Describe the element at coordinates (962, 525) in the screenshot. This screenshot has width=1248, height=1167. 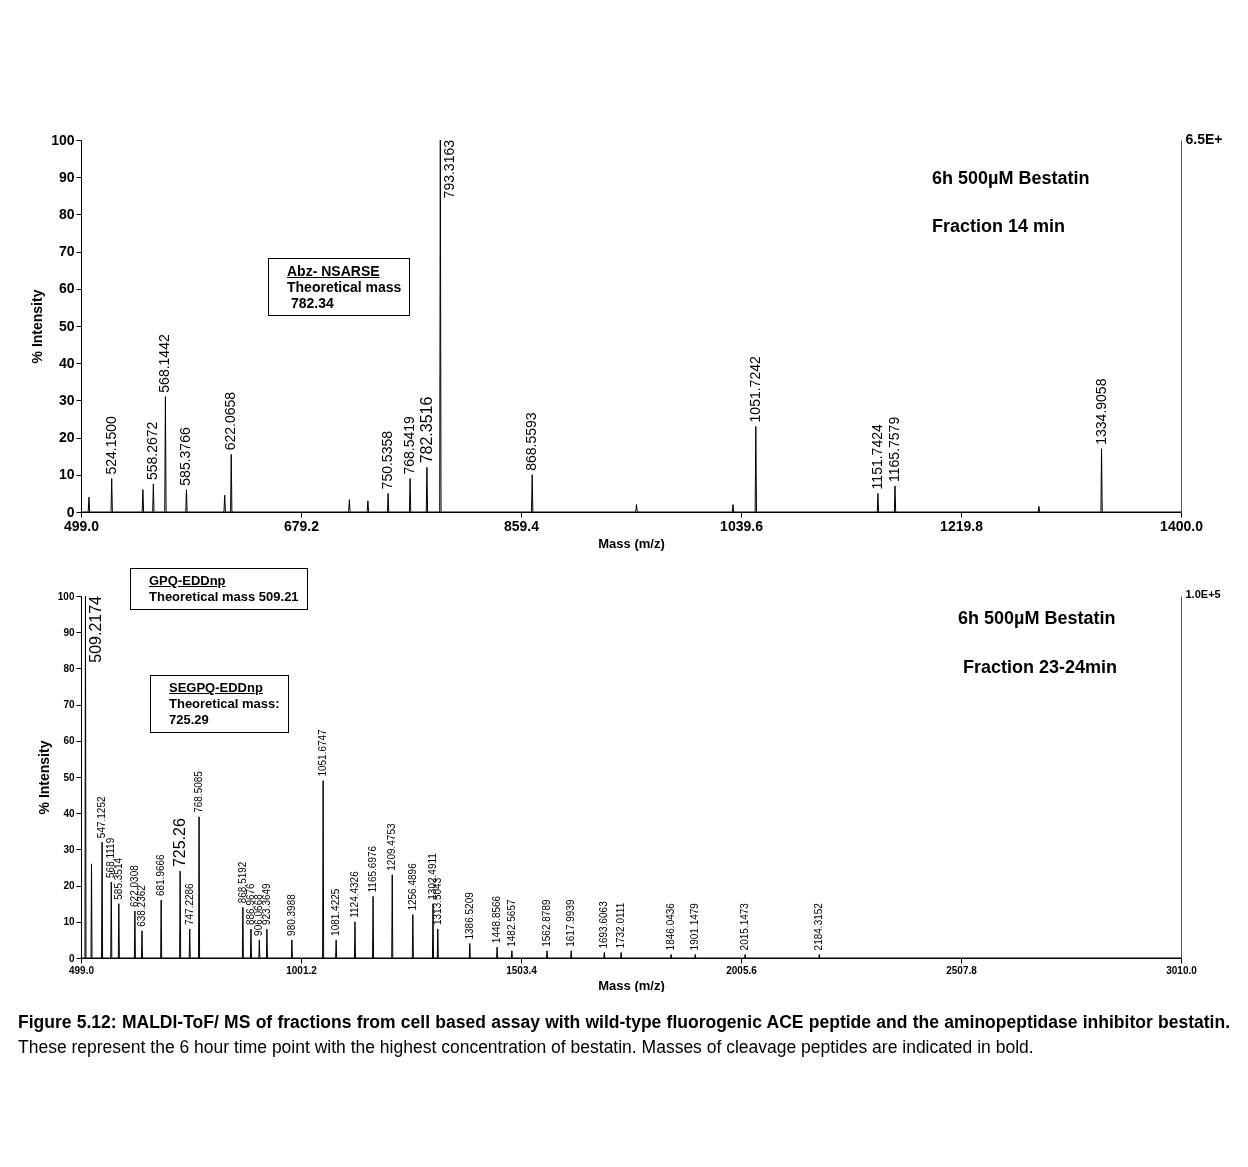
I see `x-tick-label: 1219.8` at that location.